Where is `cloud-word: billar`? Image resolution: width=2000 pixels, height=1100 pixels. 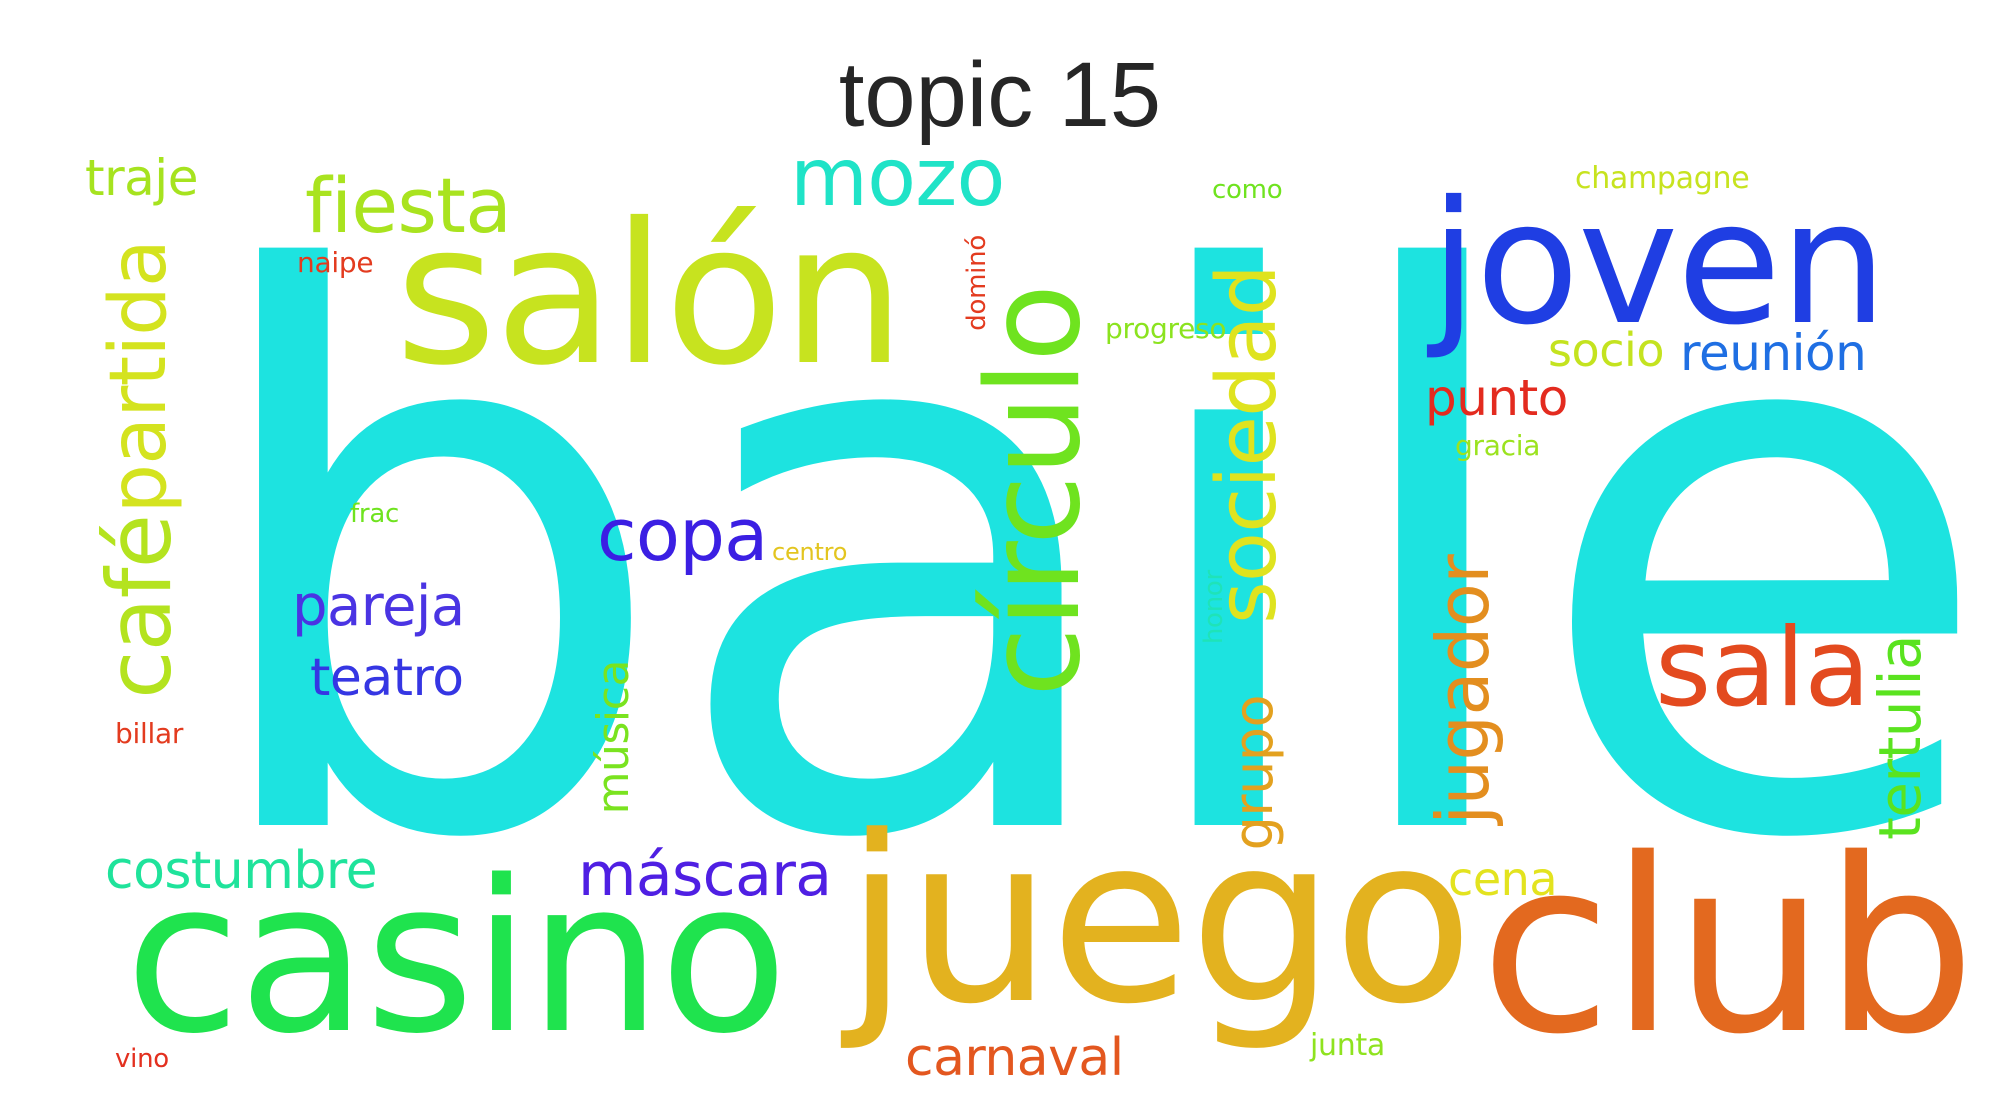 cloud-word: billar is located at coordinates (149, 733).